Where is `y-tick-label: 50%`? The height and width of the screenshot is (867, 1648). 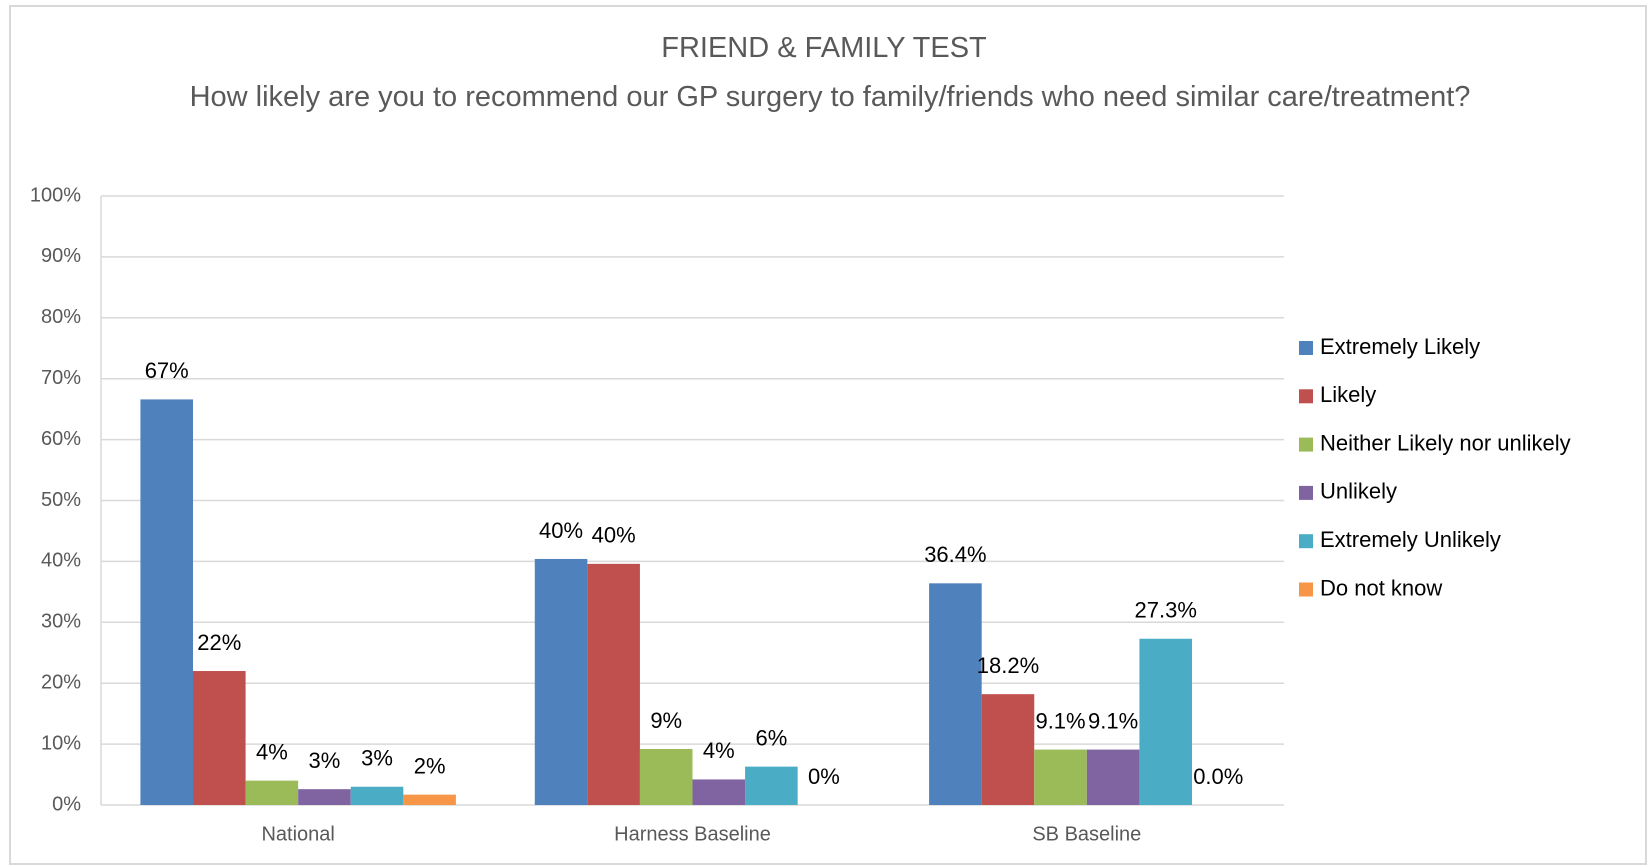
y-tick-label: 50% is located at coordinates (61, 500).